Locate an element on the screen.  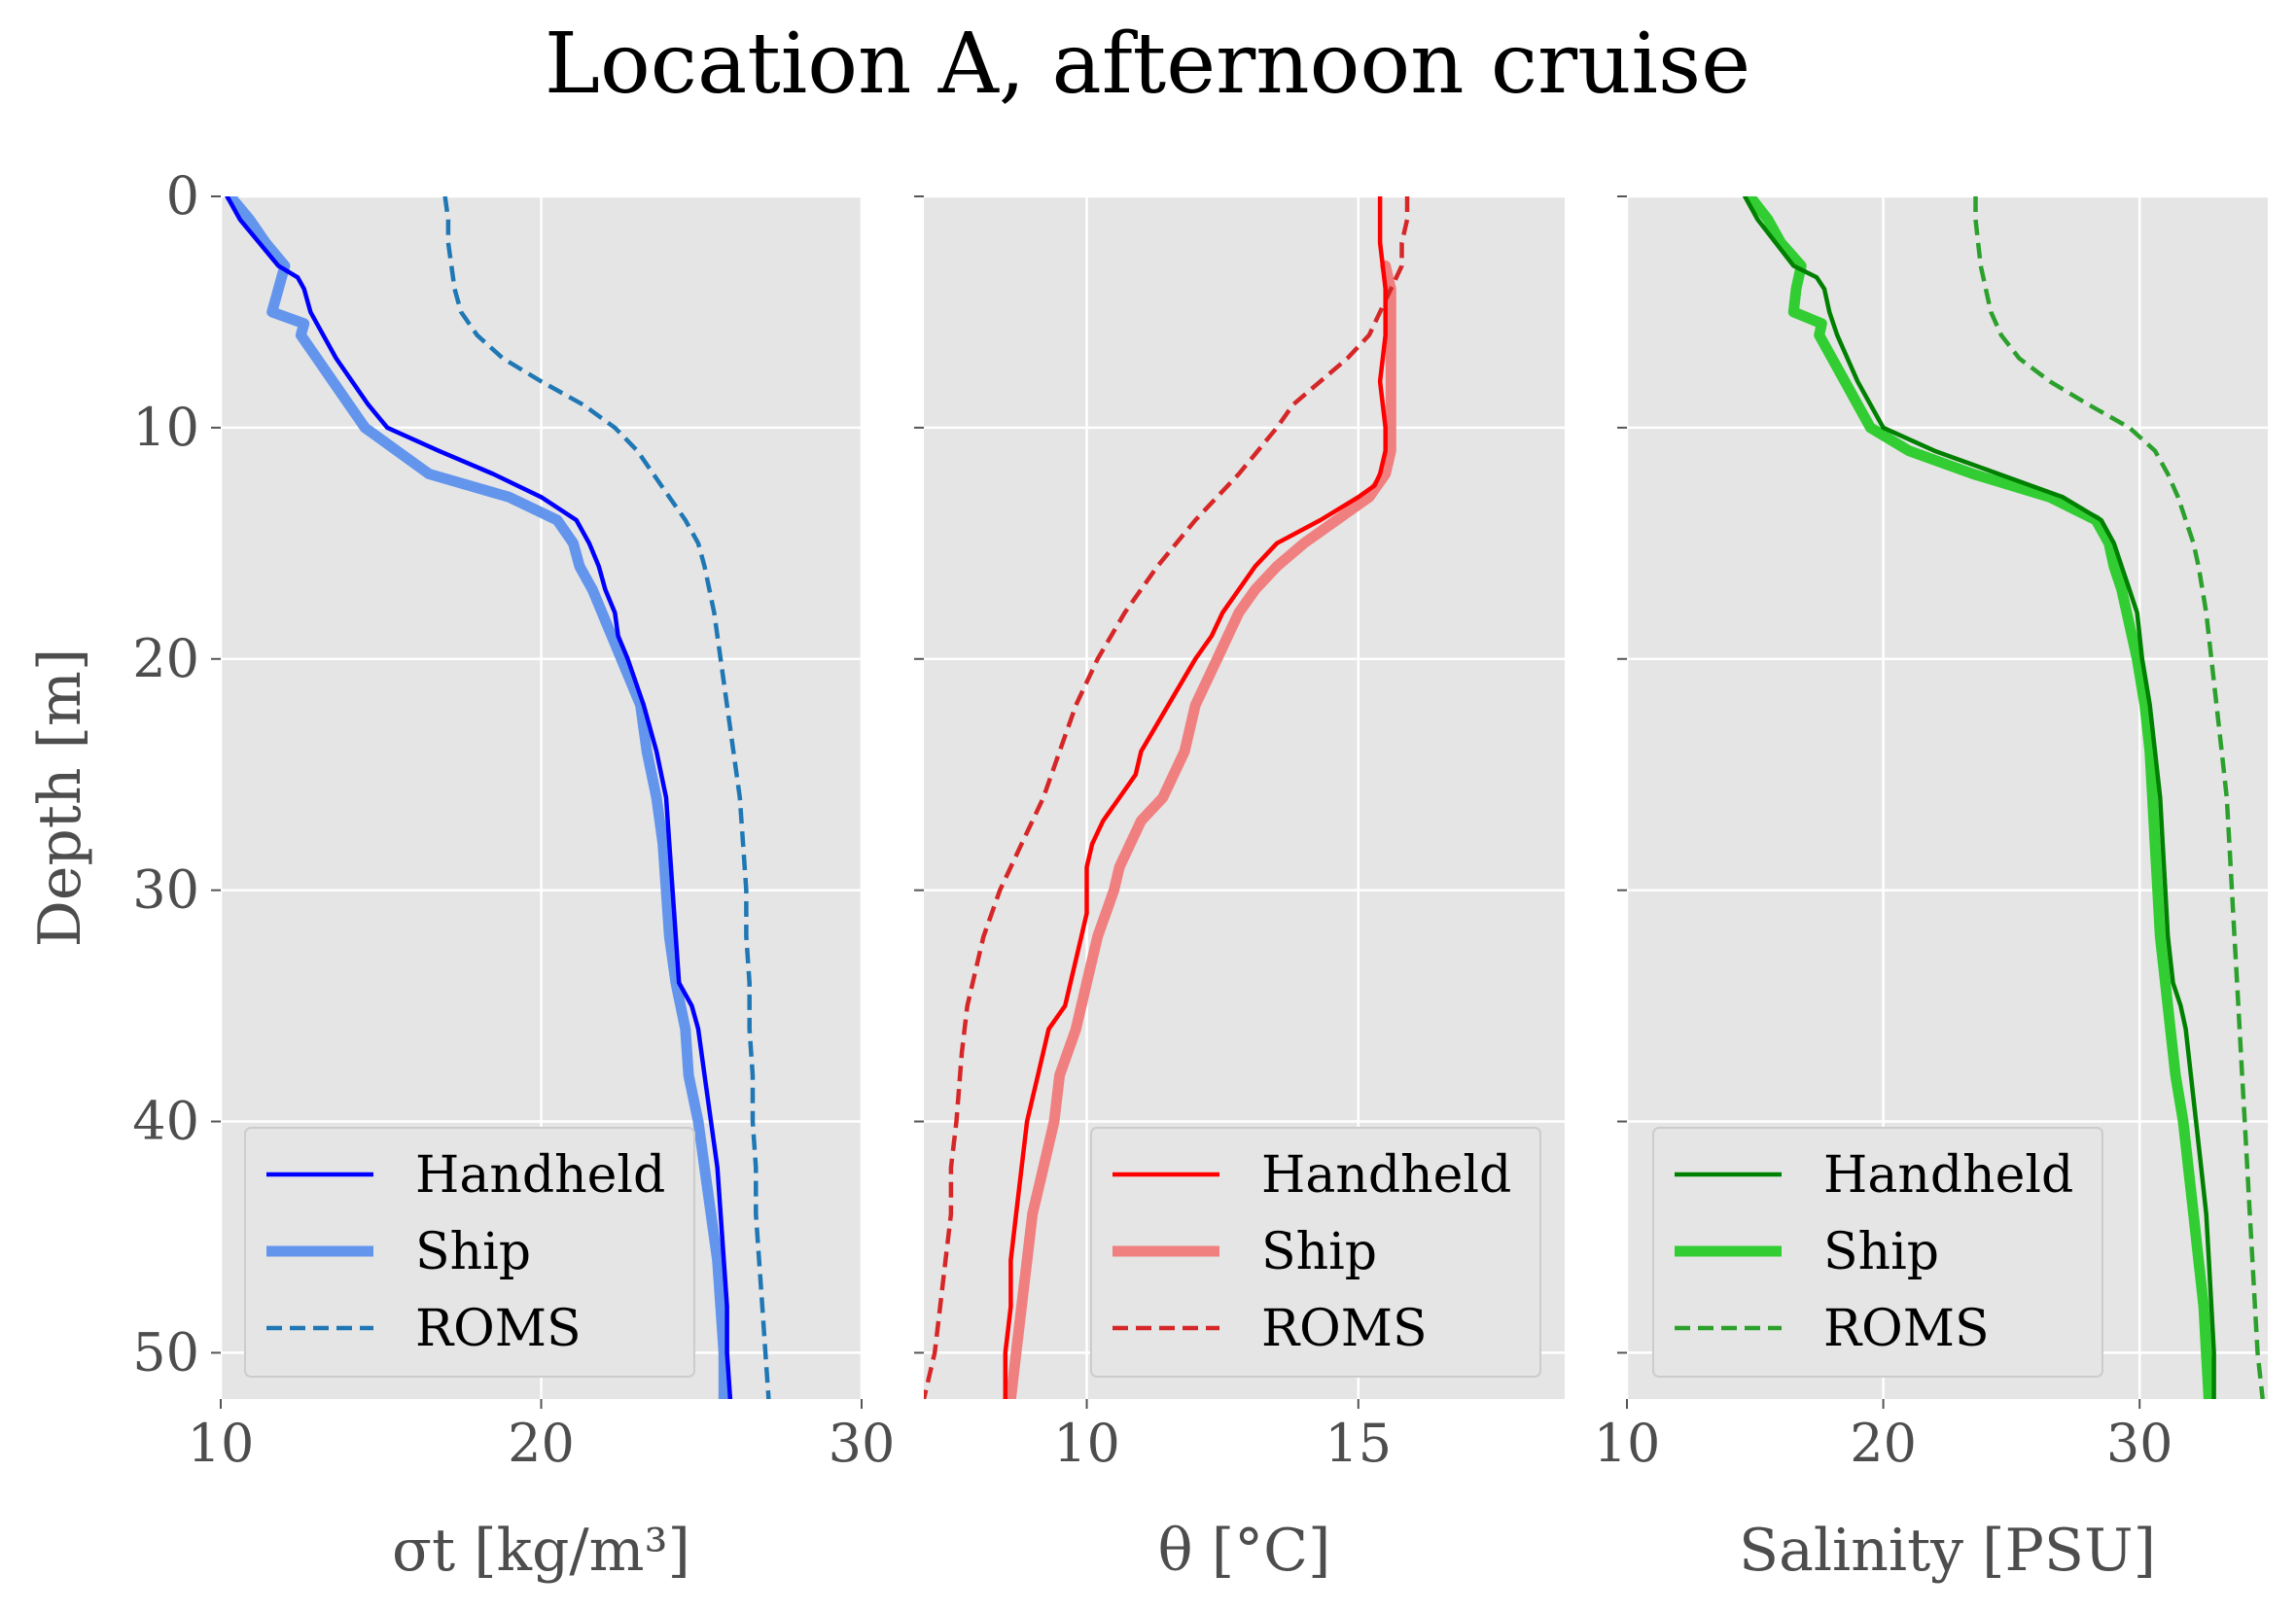
x-axis-label: θ [°C] is located at coordinates (1244, 1551).